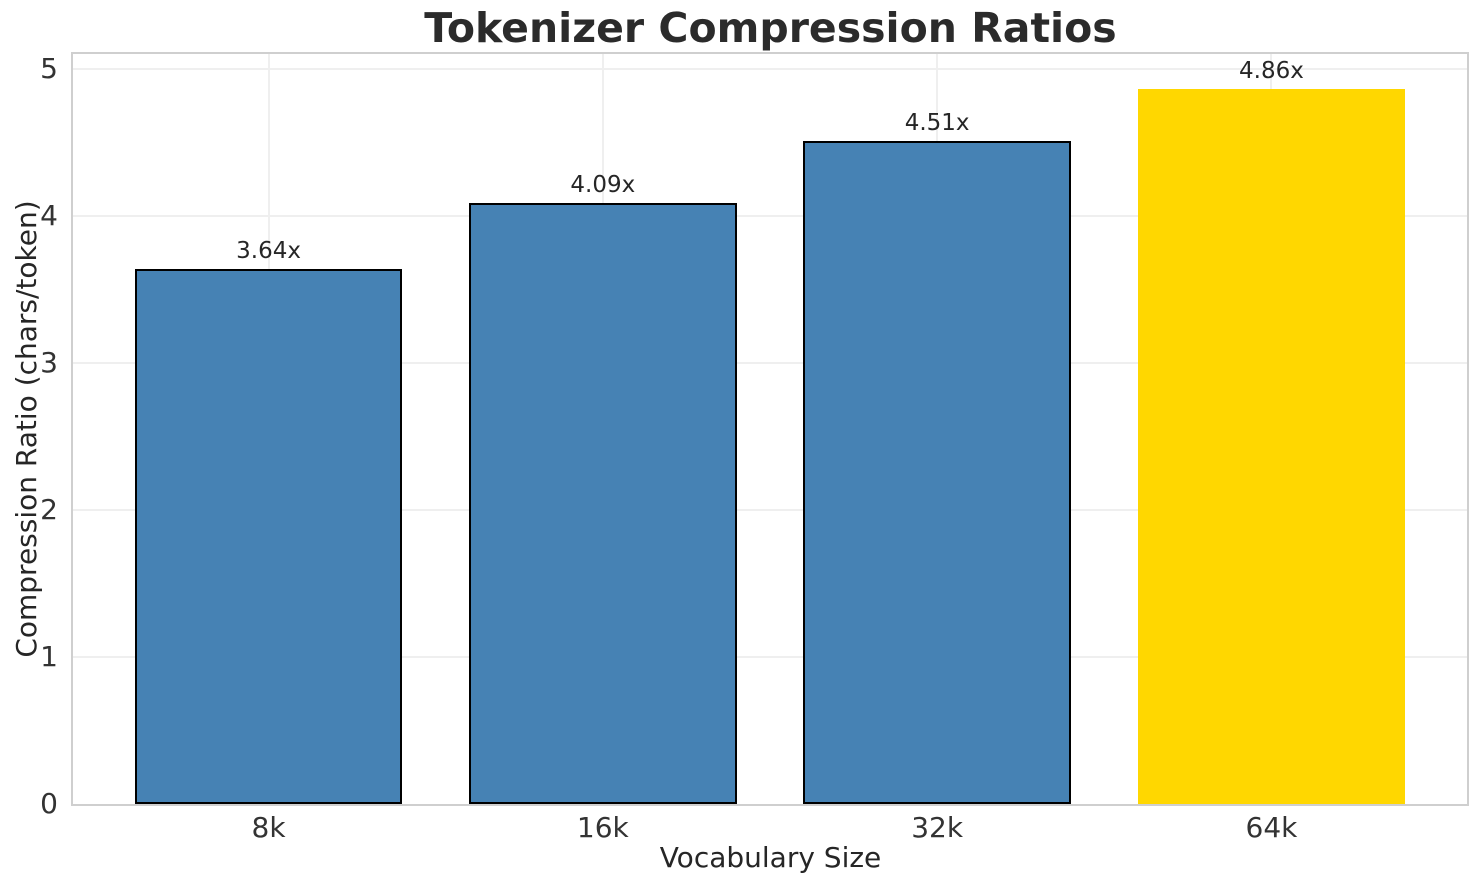  Describe the element at coordinates (937, 472) in the screenshot. I see `bar-32k` at that location.